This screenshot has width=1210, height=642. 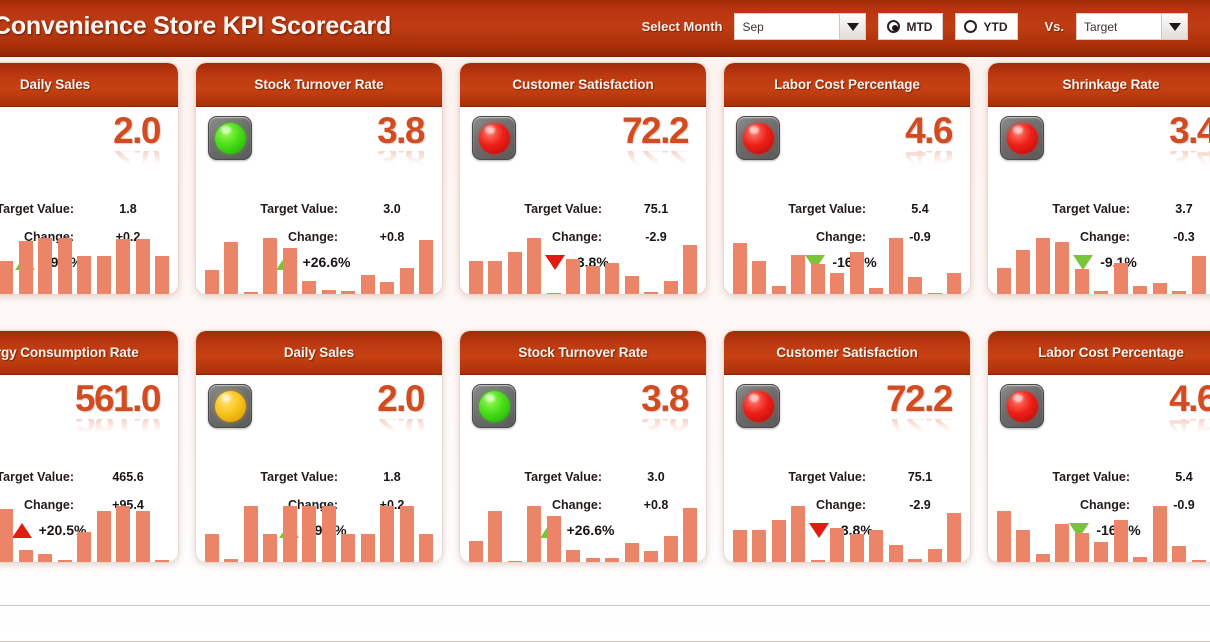 I want to click on kpi-card-header: Daily Sales, so click(x=89, y=85).